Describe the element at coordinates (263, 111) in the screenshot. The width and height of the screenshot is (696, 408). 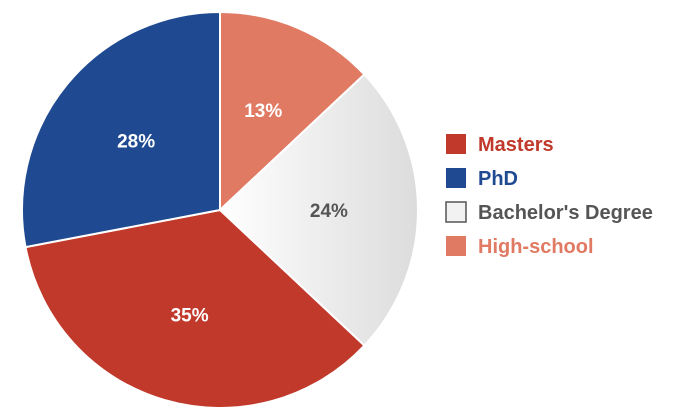
I see `value-label-high-school: 13%` at that location.